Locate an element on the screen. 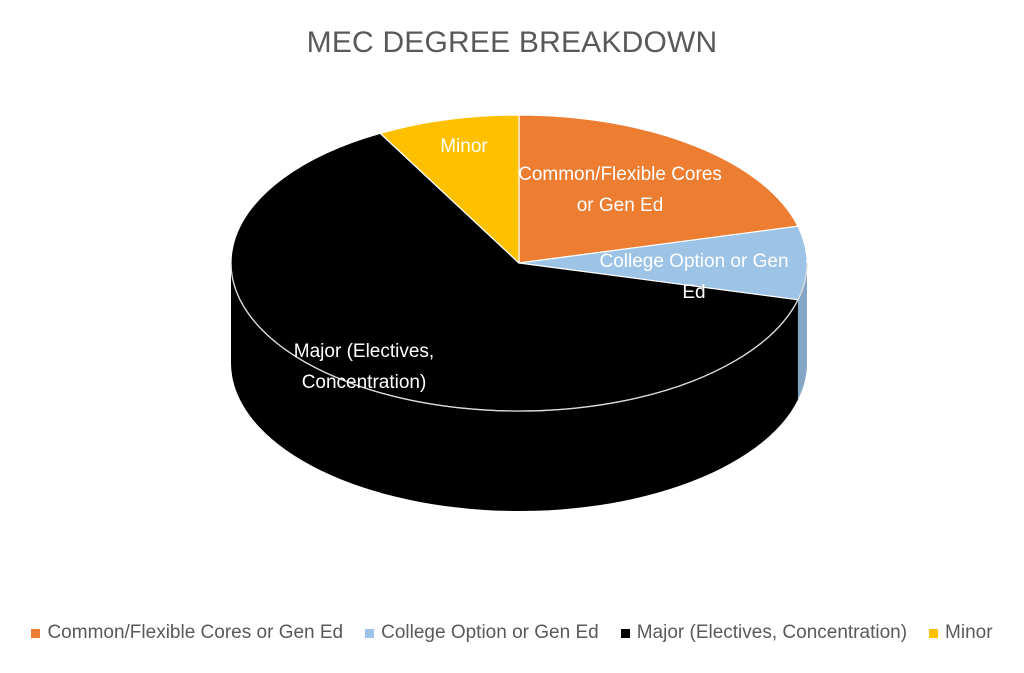 Image resolution: width=1024 pixels, height=673 pixels. legend-item: College Option or Gen Ed is located at coordinates (482, 633).